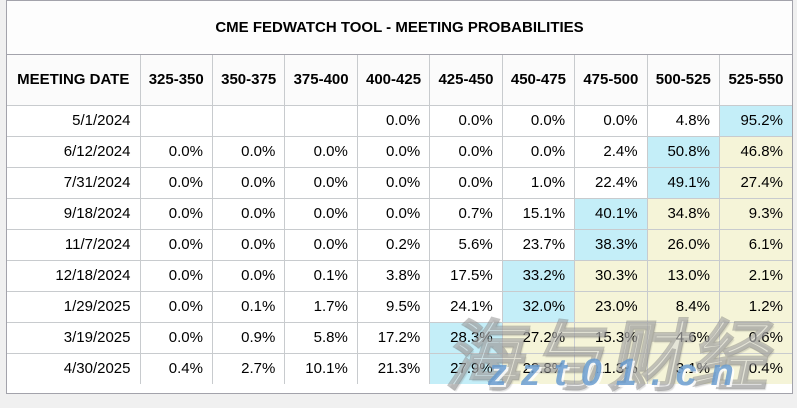 The height and width of the screenshot is (408, 797). What do you see at coordinates (74, 80) in the screenshot?
I see `column-header-meeting-date: MEETING DATE` at bounding box center [74, 80].